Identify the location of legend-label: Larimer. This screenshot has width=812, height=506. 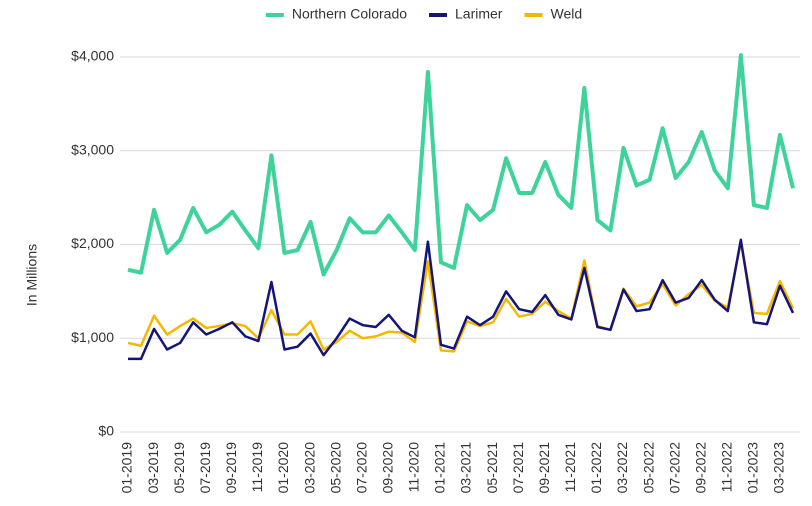
(479, 14).